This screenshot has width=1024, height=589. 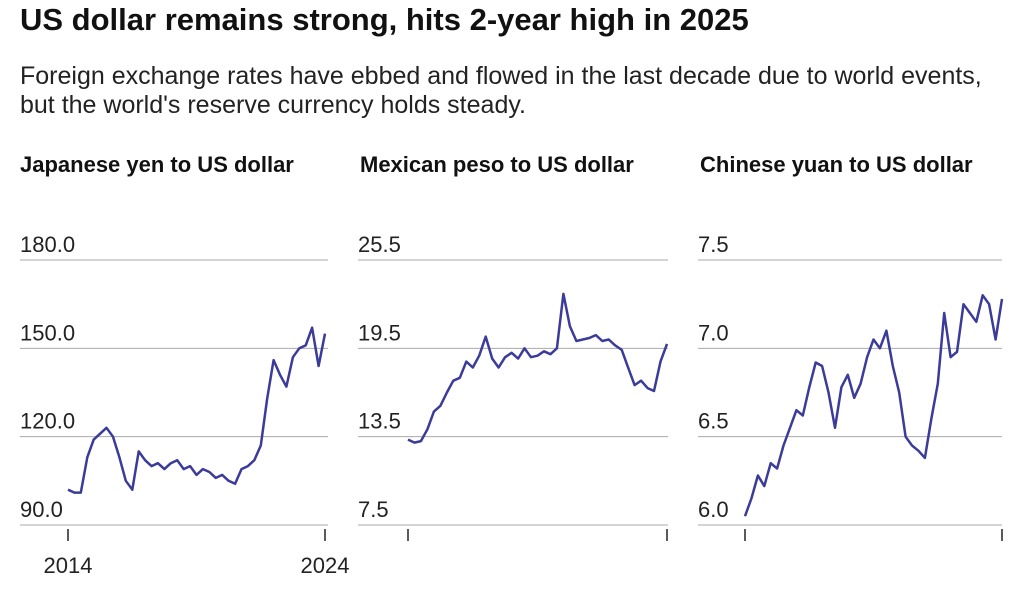 What do you see at coordinates (713, 421) in the screenshot?
I see `y-tick-label: 6.5` at bounding box center [713, 421].